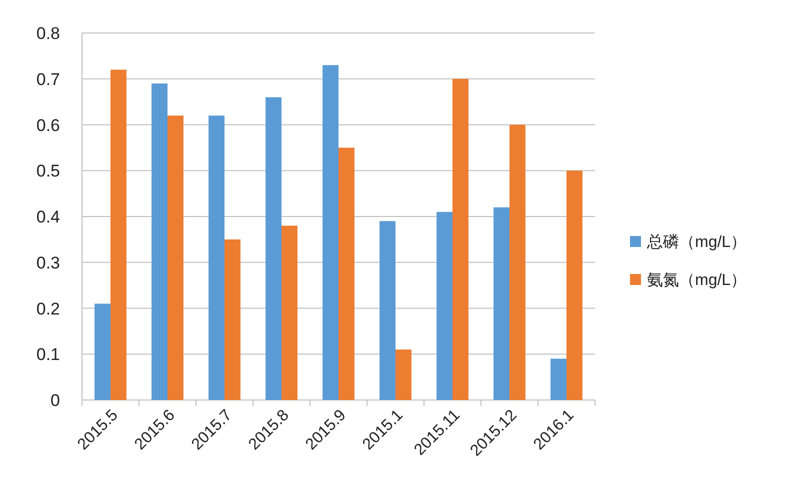 The image size is (800, 500). What do you see at coordinates (48, 308) in the screenshot?
I see `y-tick-label: 0.2` at bounding box center [48, 308].